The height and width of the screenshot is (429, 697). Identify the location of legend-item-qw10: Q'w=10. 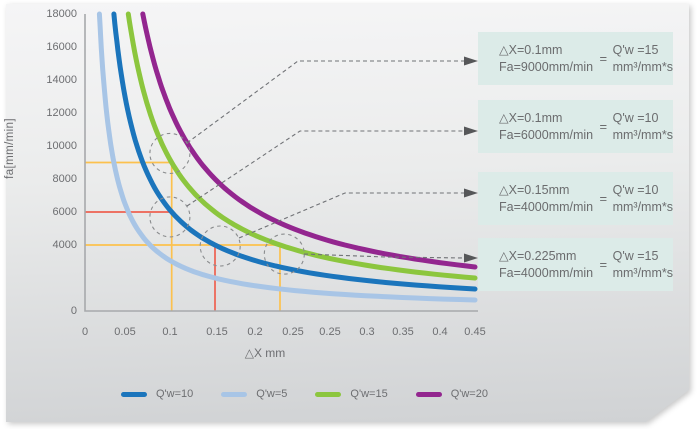
(157, 394).